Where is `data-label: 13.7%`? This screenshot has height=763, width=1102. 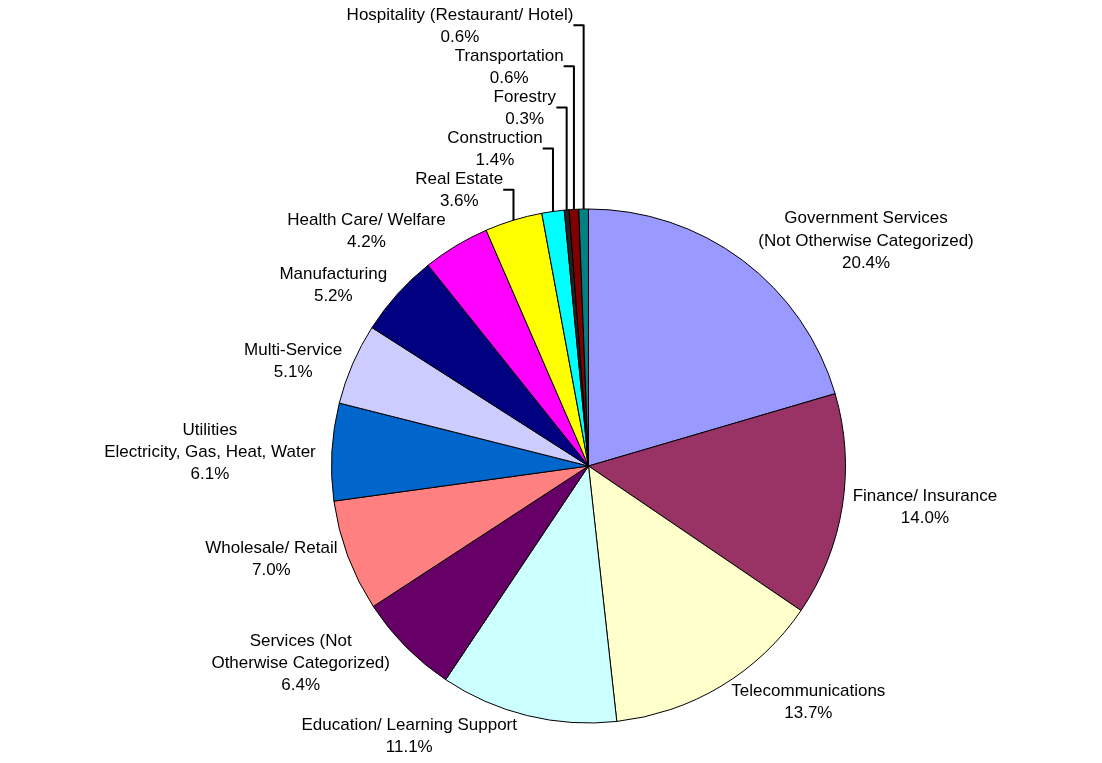
data-label: 13.7% is located at coordinates (808, 712).